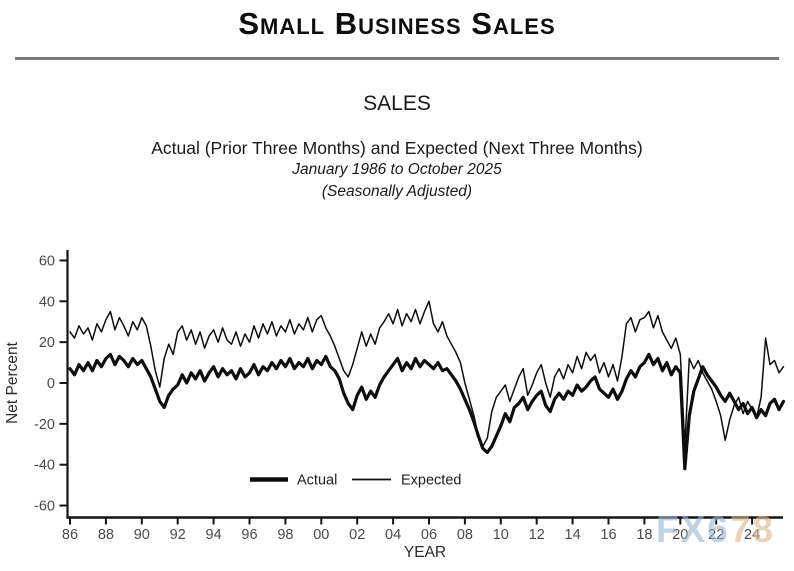  What do you see at coordinates (397, 191) in the screenshot?
I see `chart-adjustment-note: (Seasonally Adjusted)` at bounding box center [397, 191].